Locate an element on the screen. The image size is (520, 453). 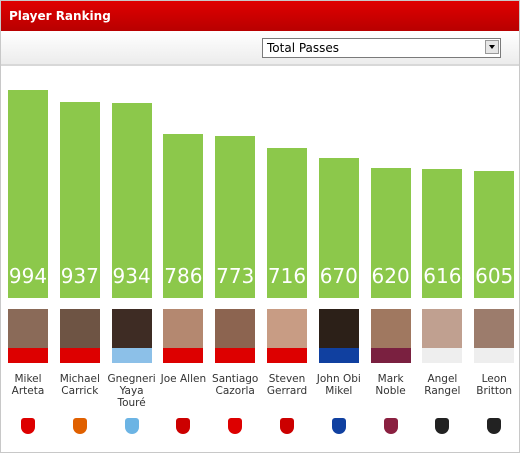
player-name: Joe Allen is located at coordinates (183, 379).